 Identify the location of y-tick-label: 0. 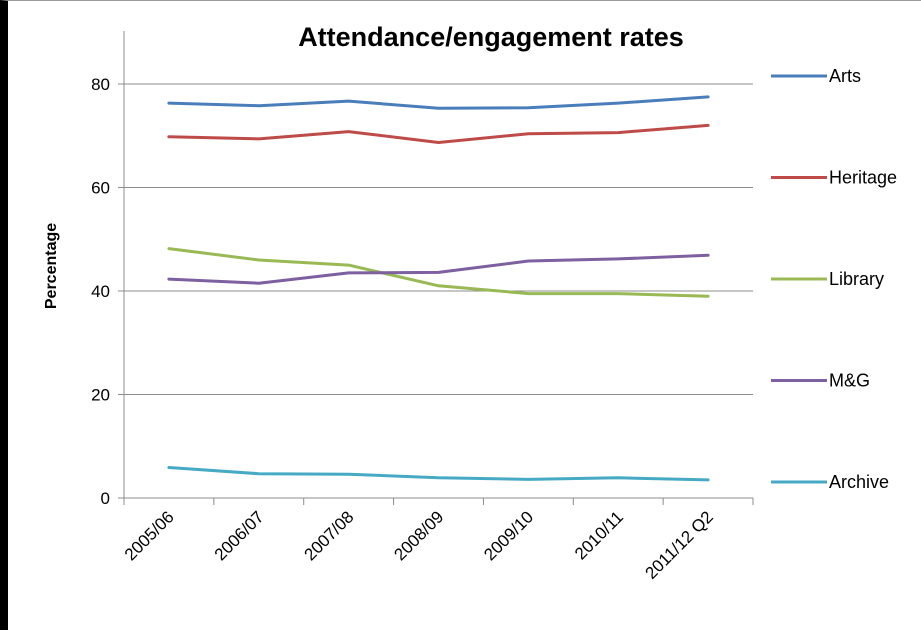
(105, 498).